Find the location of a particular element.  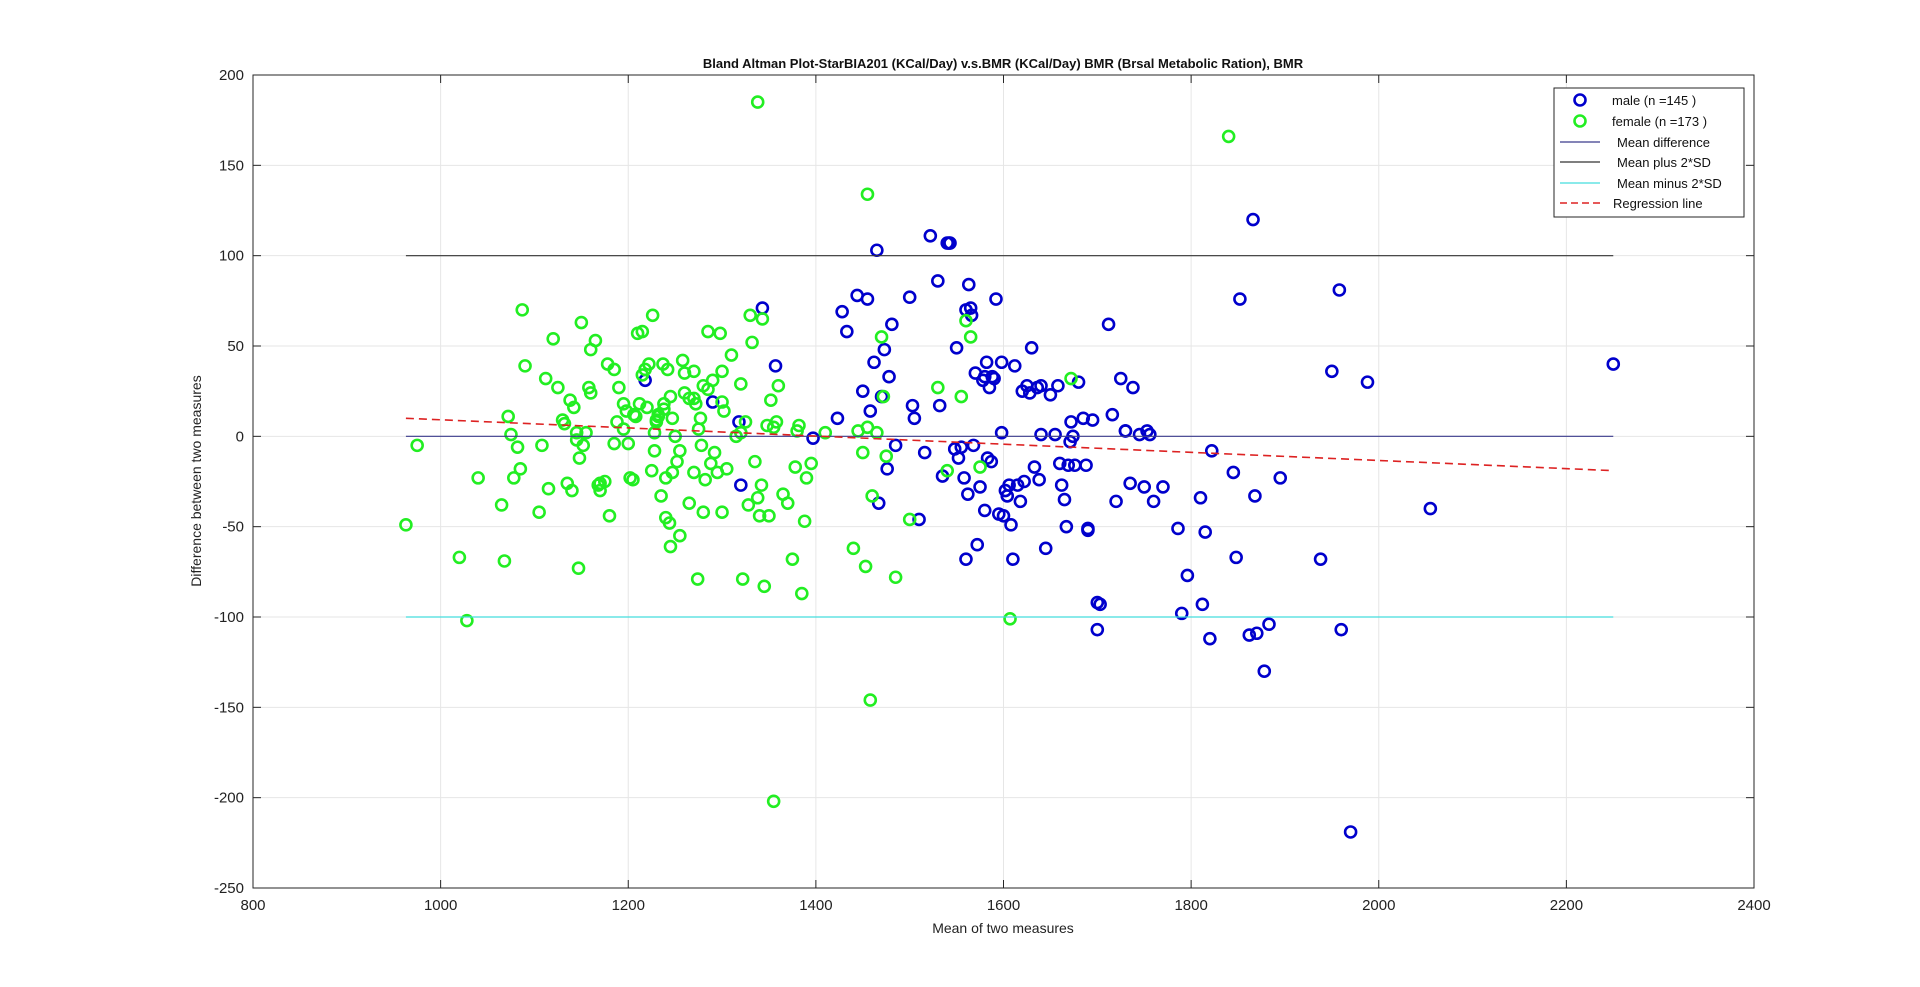

legend-box is located at coordinates (1649, 152).